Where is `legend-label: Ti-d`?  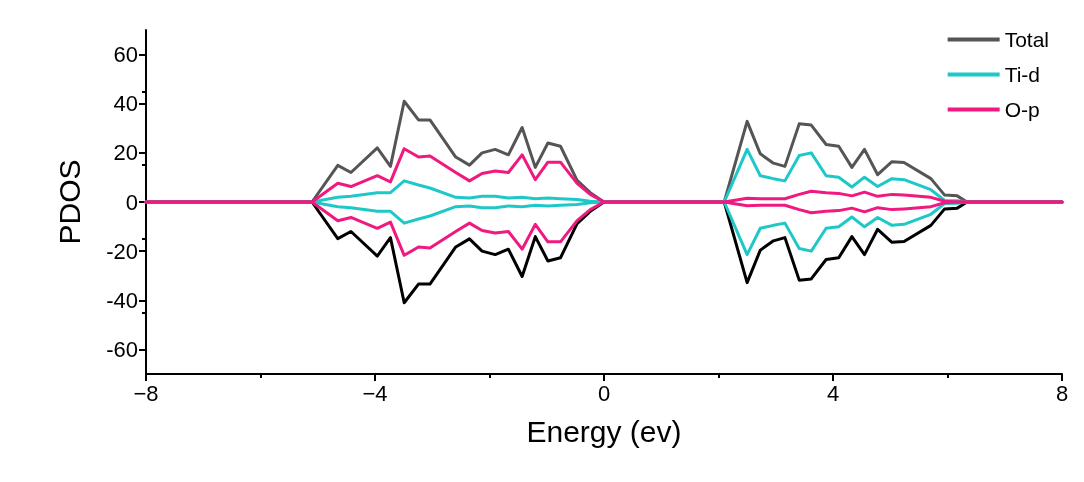 legend-label: Ti-d is located at coordinates (1022, 74).